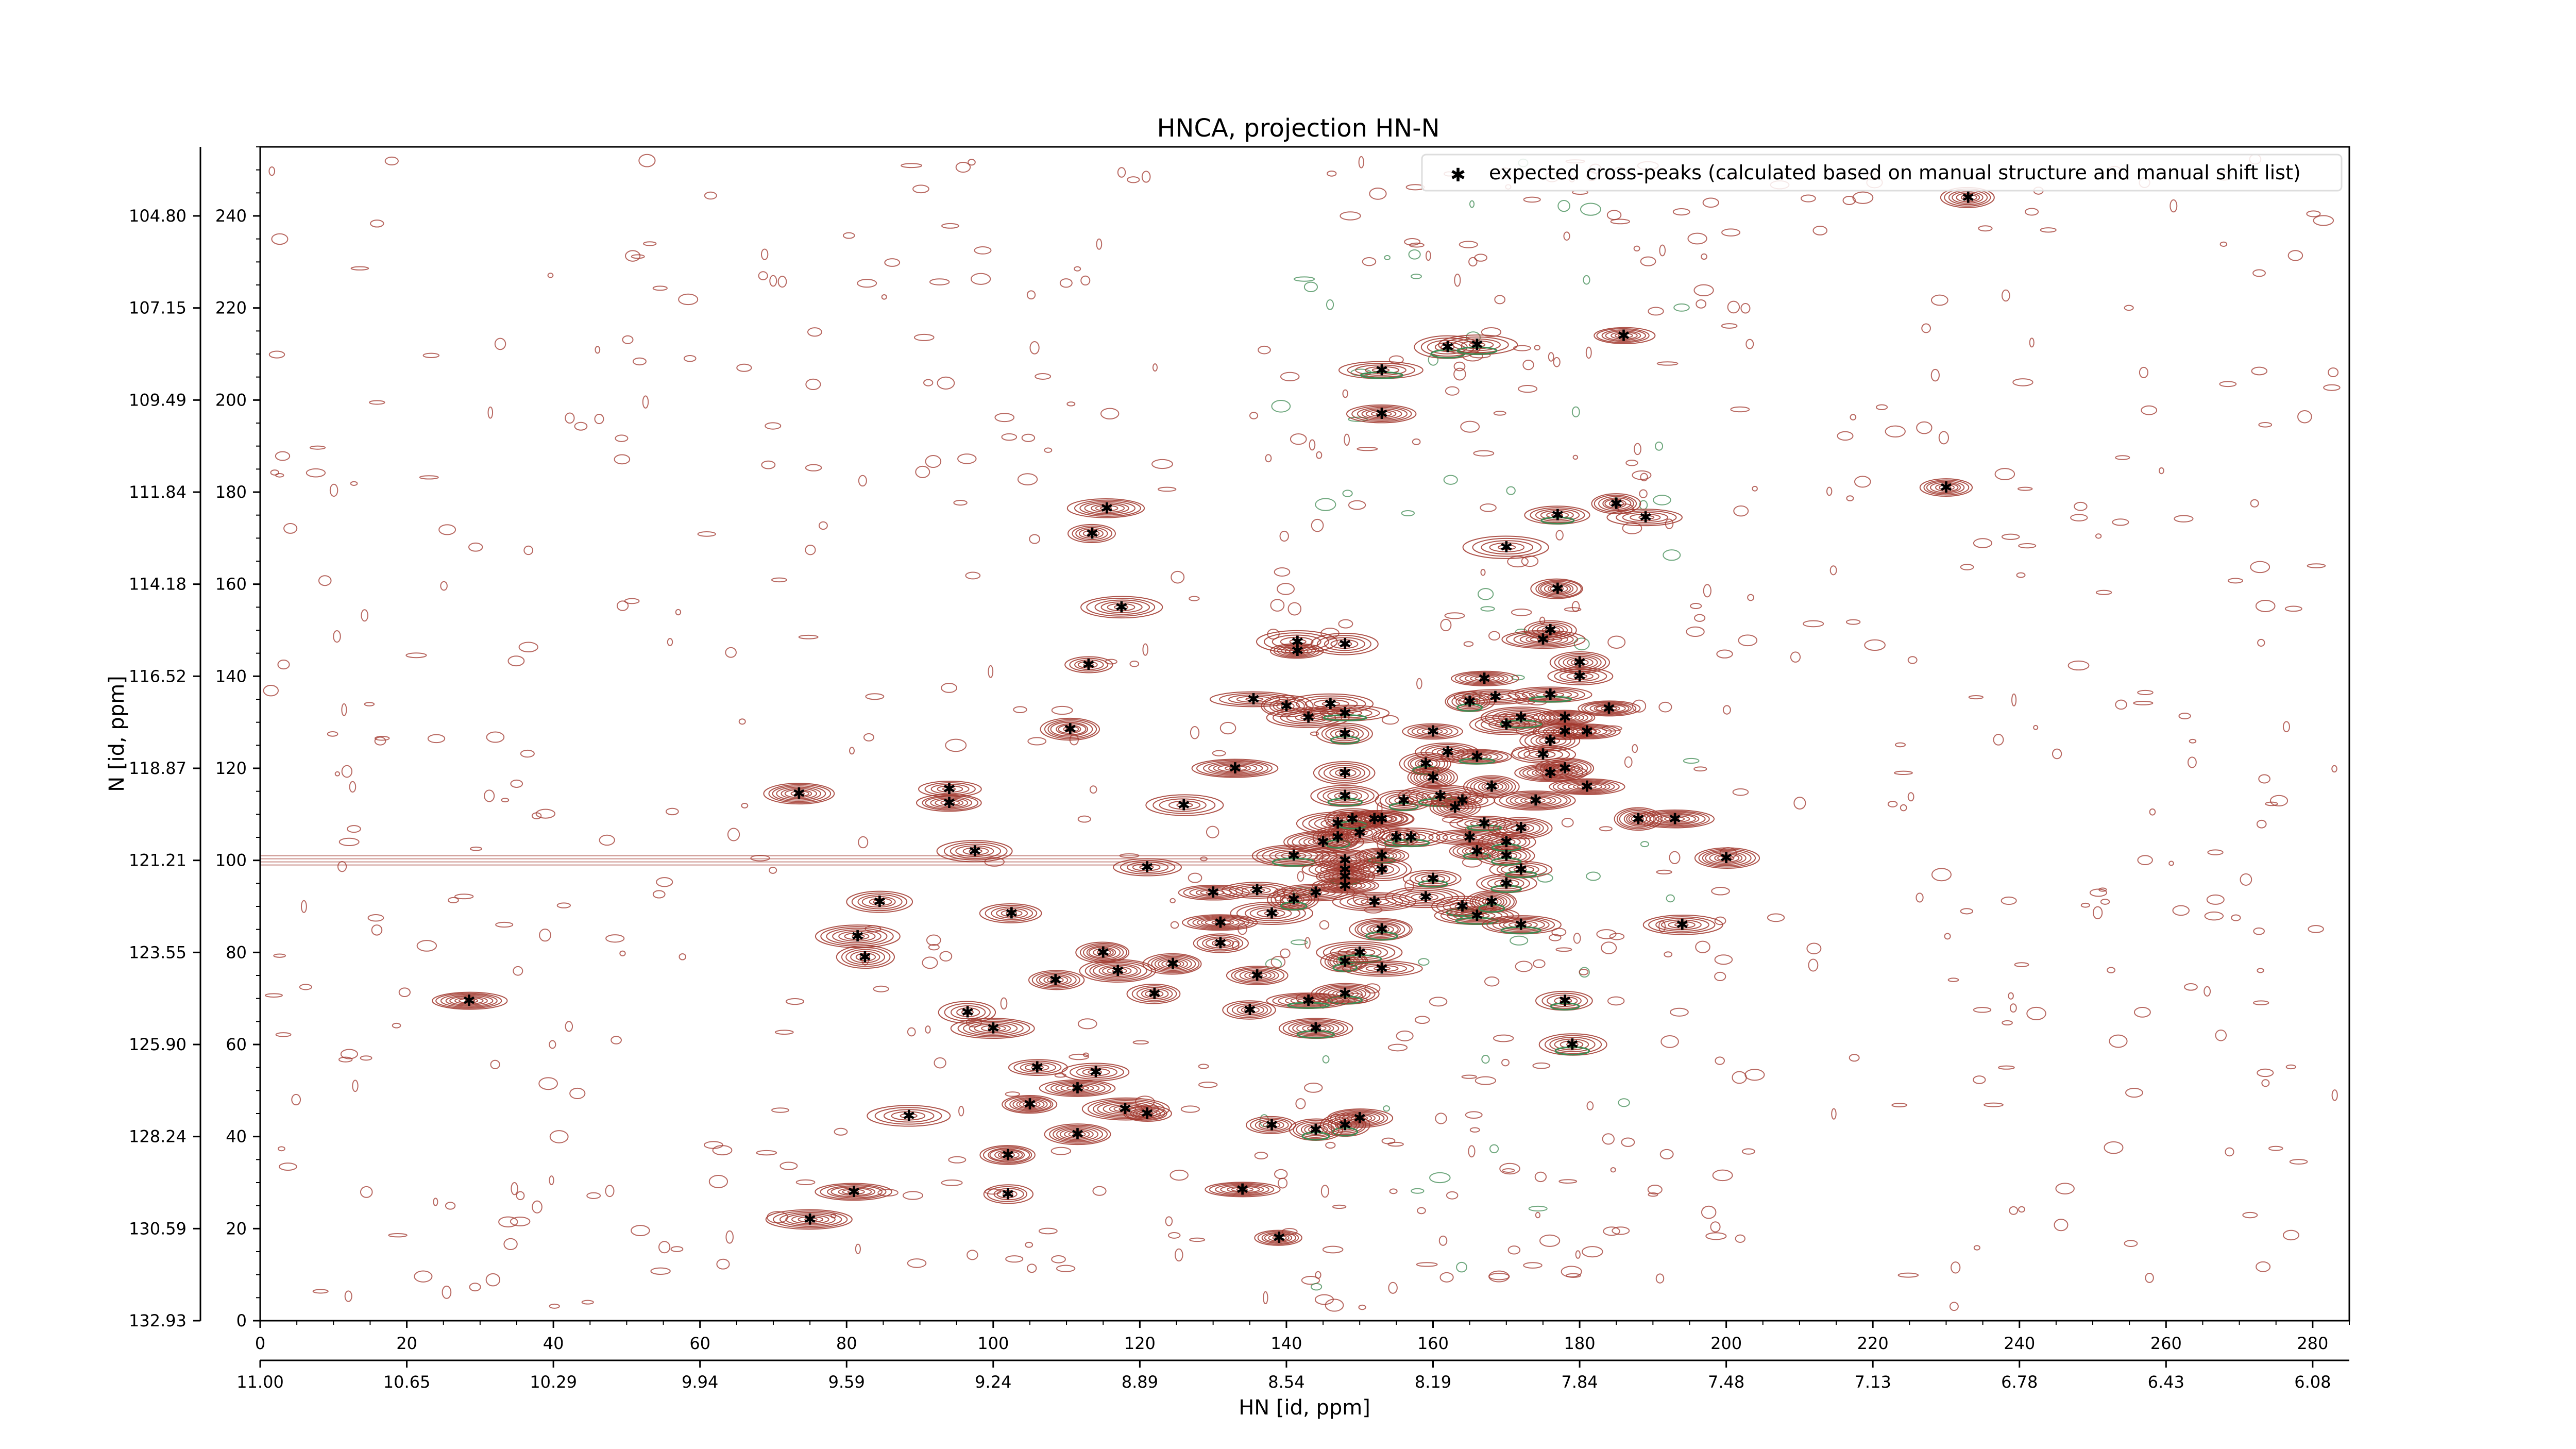 The width and height of the screenshot is (2576, 1449). I want to click on x-tick-label: 100, so click(993, 1343).